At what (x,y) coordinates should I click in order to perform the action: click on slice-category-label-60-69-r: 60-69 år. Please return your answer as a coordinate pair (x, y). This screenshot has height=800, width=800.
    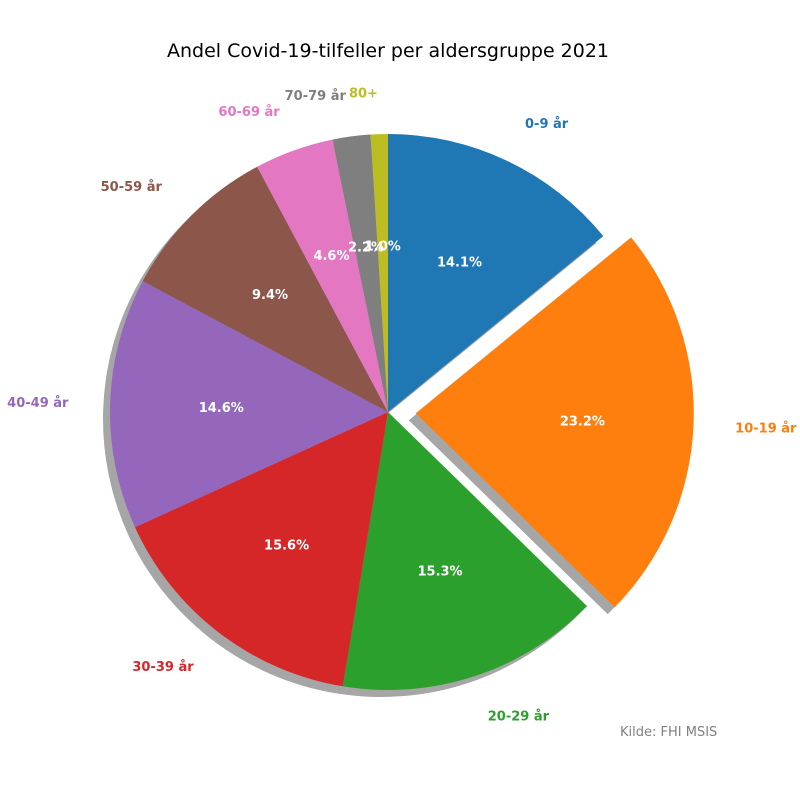
    Looking at the image, I should click on (249, 112).